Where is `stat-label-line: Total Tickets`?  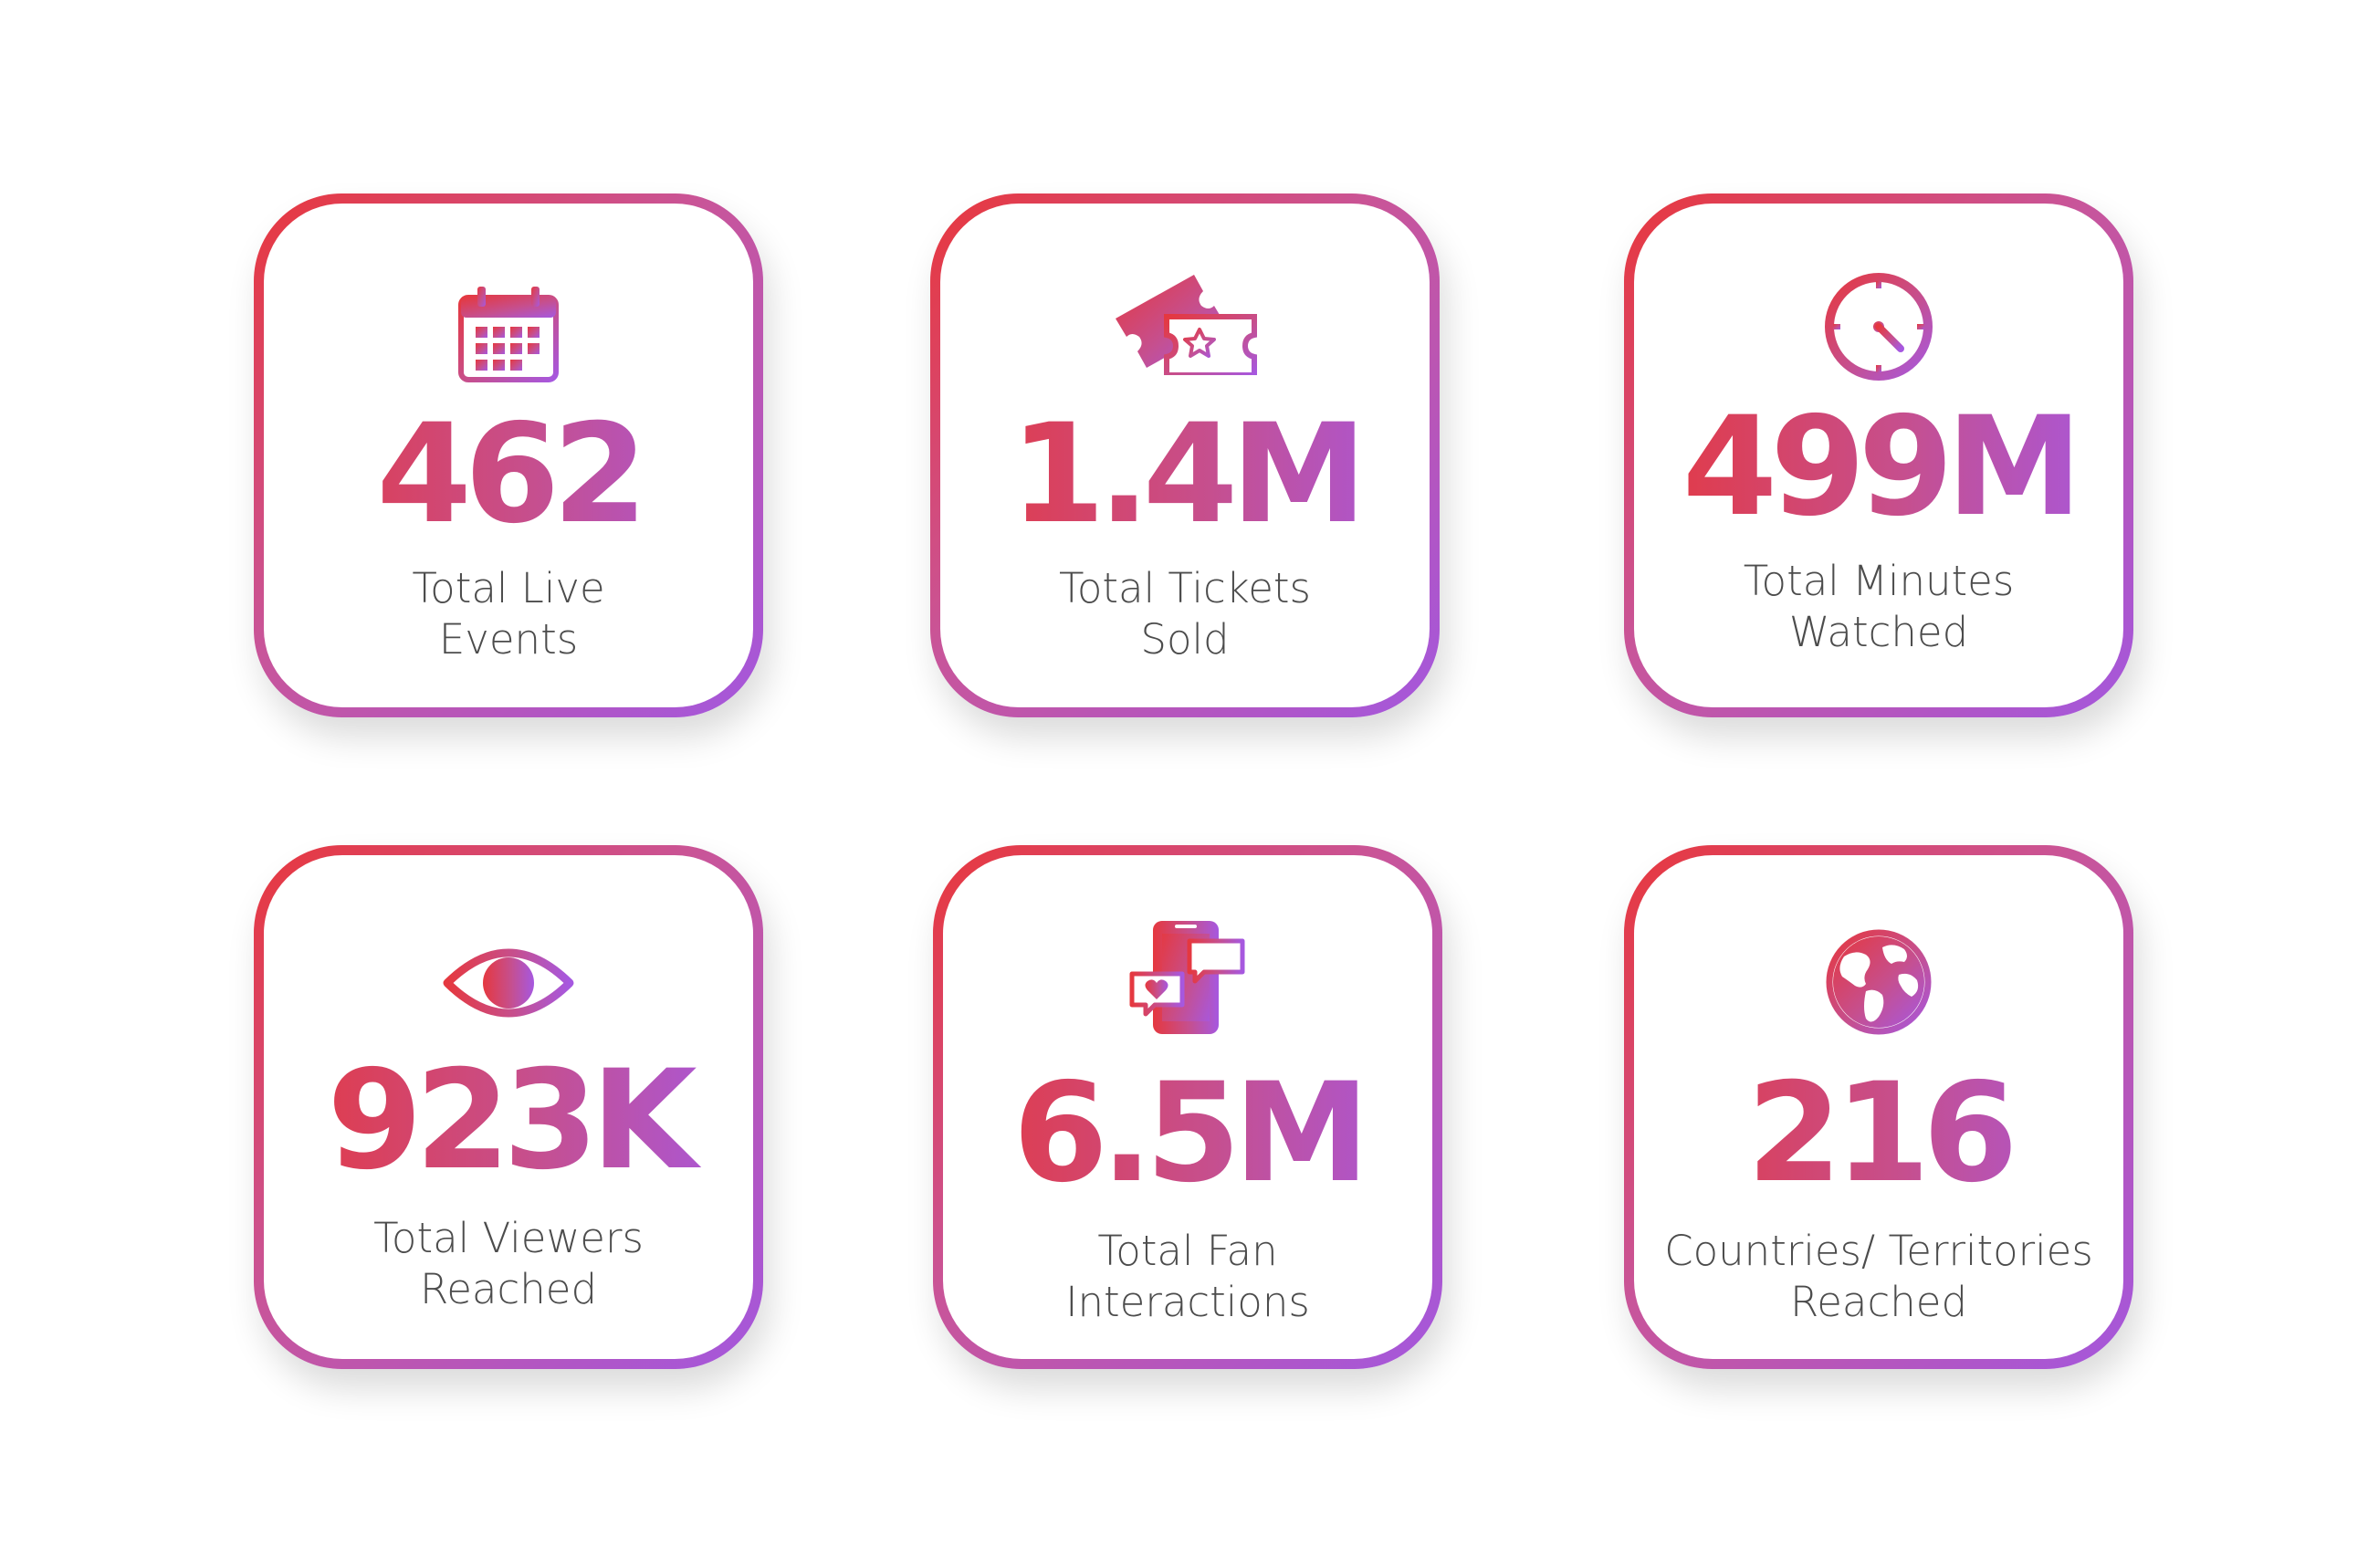 stat-label-line: Total Tickets is located at coordinates (1185, 588).